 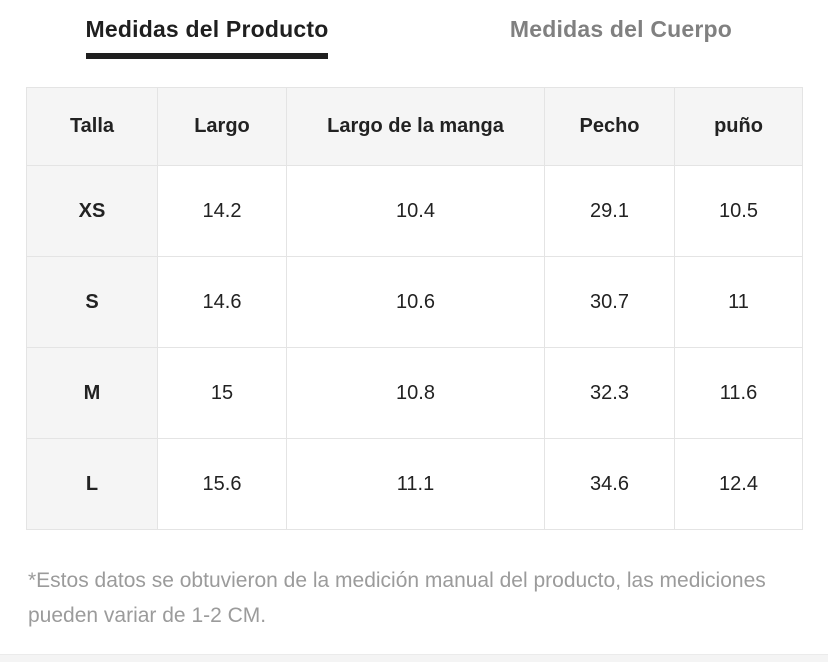 I want to click on table-header-row: Talla Largo Largo de la manga Pecho puño, so click(x=414, y=126).